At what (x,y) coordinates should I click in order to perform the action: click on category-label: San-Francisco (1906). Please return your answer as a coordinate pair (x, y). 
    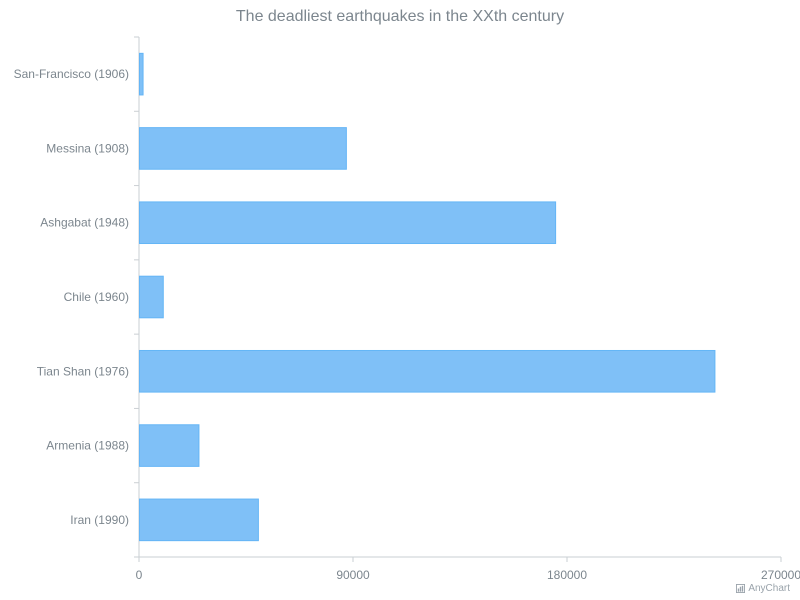
    Looking at the image, I should click on (71, 74).